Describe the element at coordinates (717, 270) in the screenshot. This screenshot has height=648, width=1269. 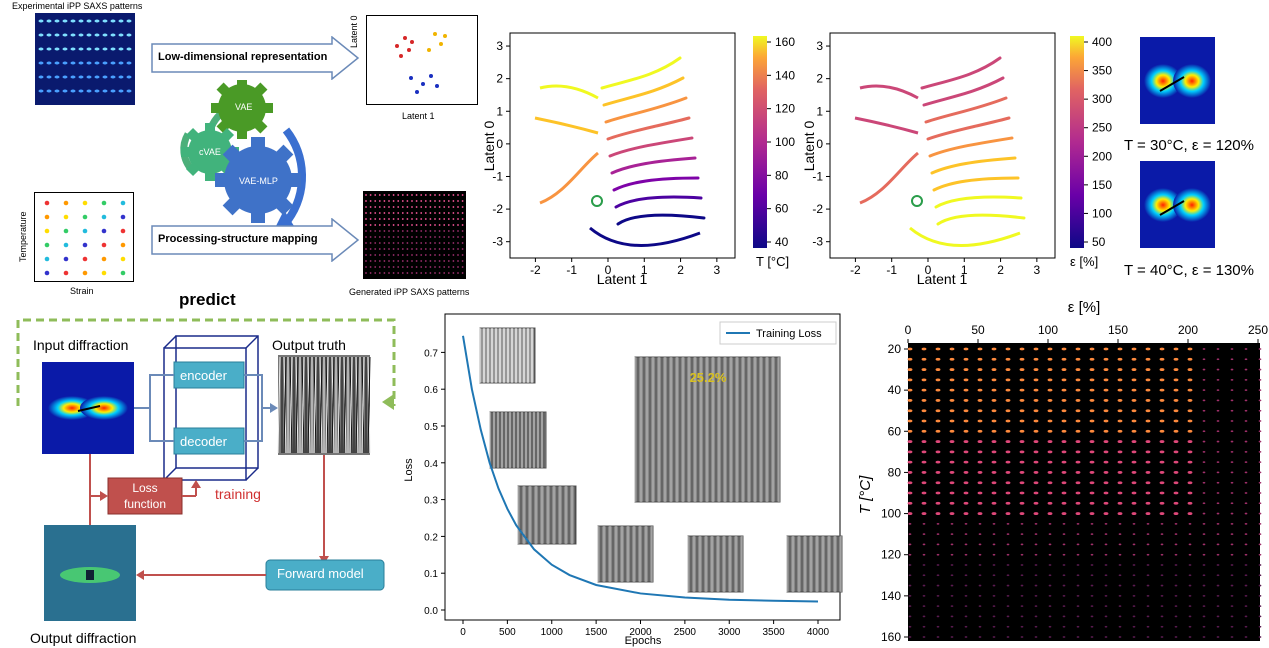
I see `x-tick-label: 3` at that location.